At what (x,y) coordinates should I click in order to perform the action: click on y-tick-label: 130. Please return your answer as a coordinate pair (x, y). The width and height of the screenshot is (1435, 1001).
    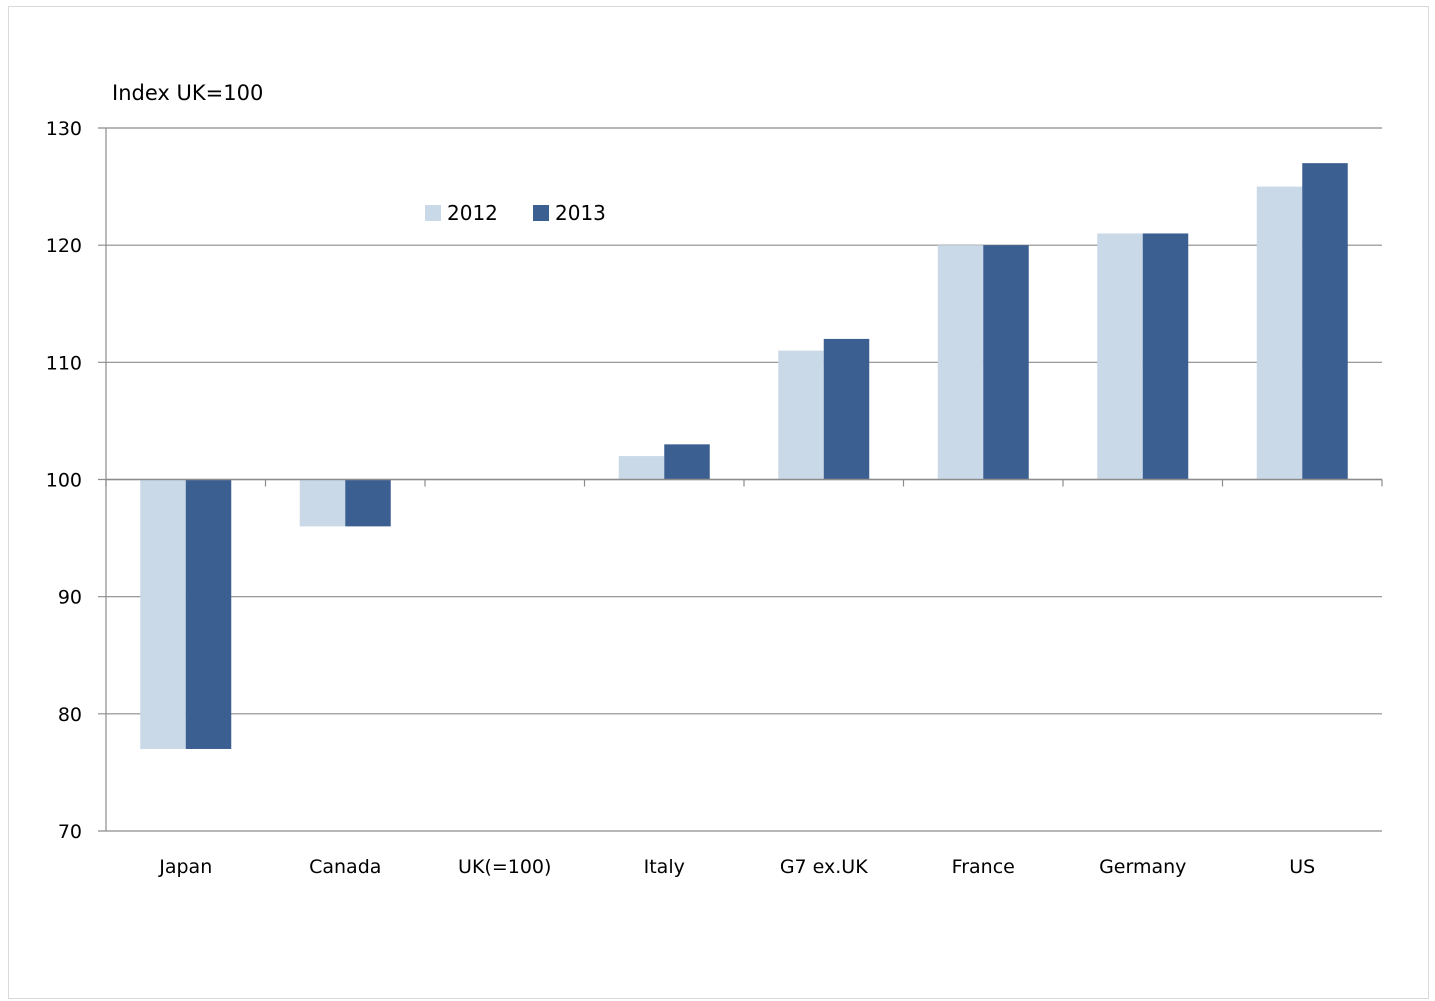
    Looking at the image, I should click on (64, 129).